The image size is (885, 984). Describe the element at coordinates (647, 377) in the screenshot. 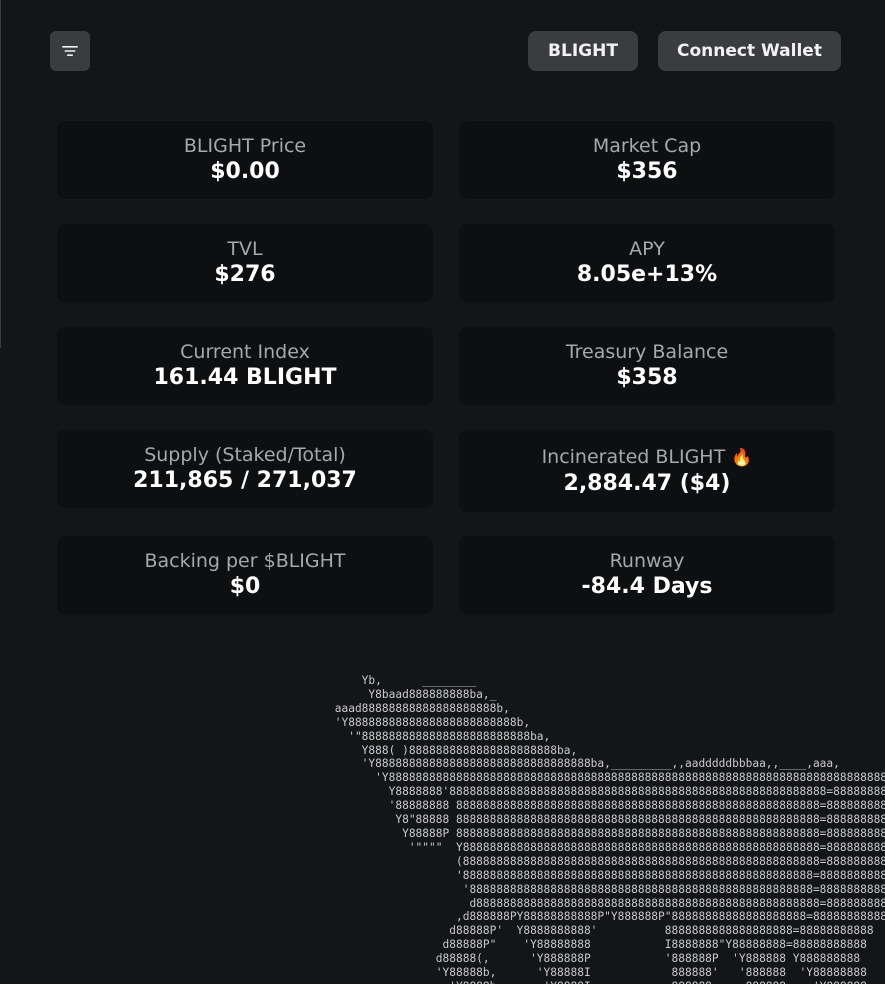

I see `stat-value-treasury-balance: $358` at that location.